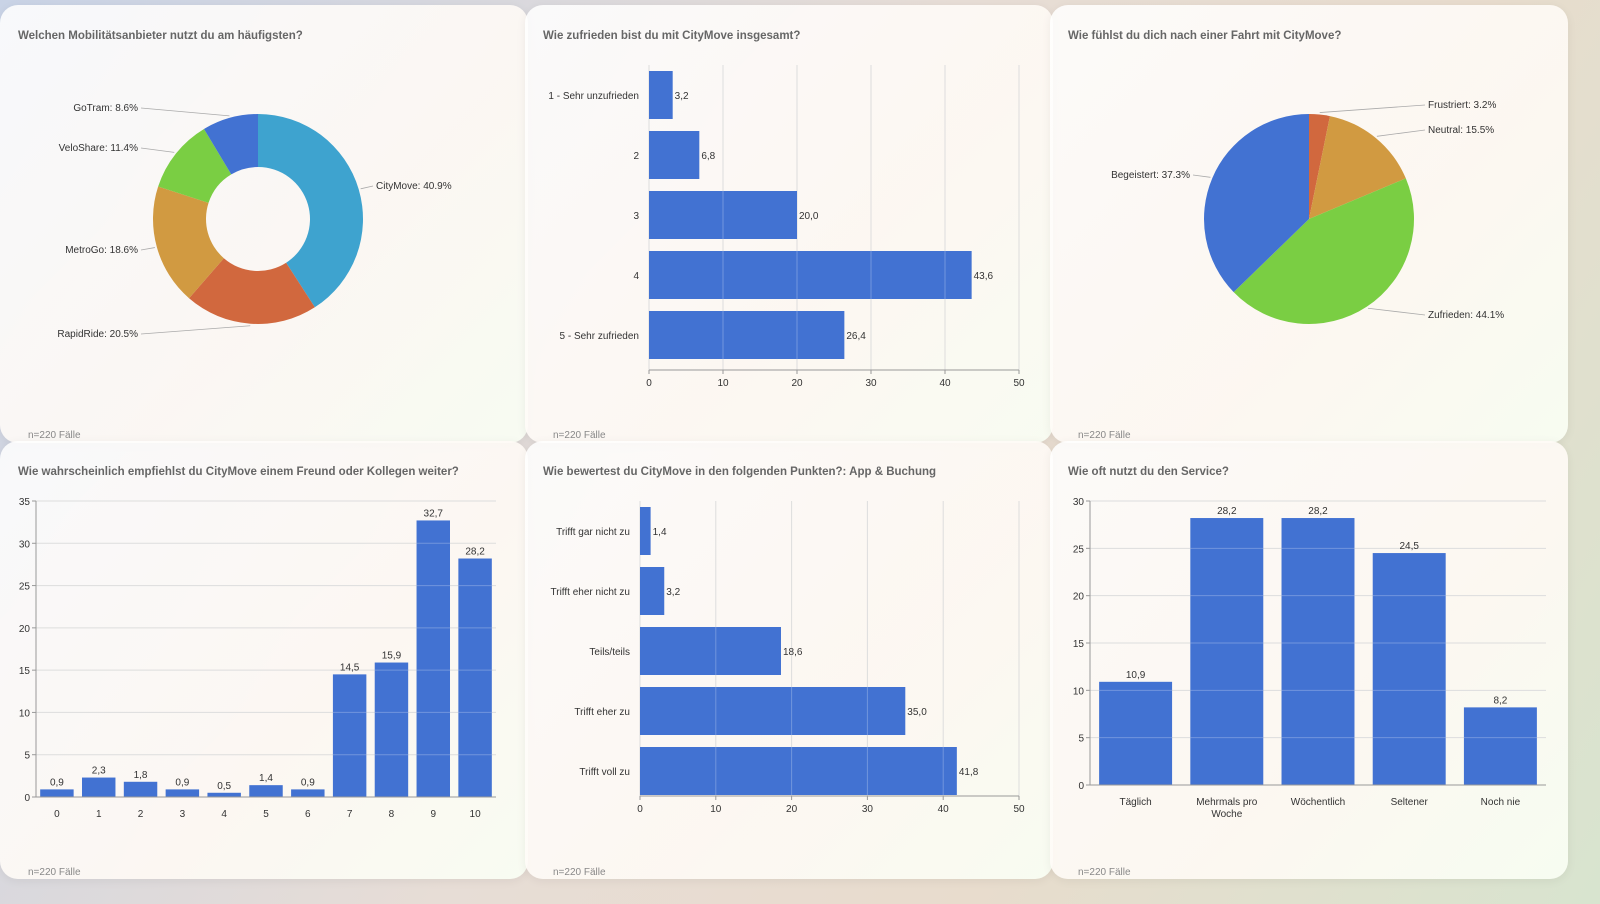  I want to click on value-label: 8,2, so click(1500, 700).